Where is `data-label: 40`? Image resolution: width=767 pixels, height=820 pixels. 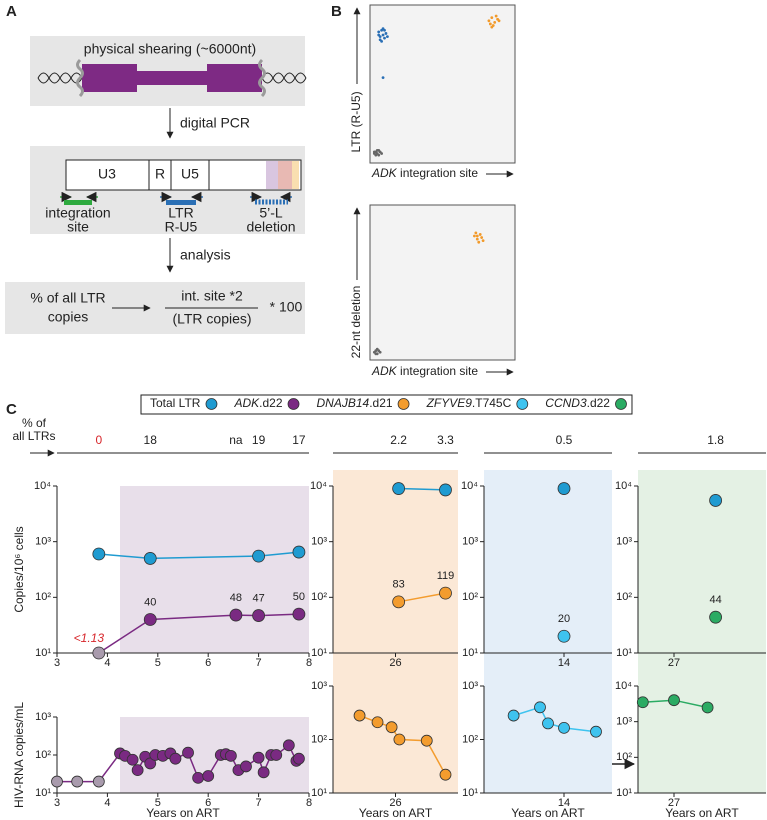 data-label: 40 is located at coordinates (150, 602).